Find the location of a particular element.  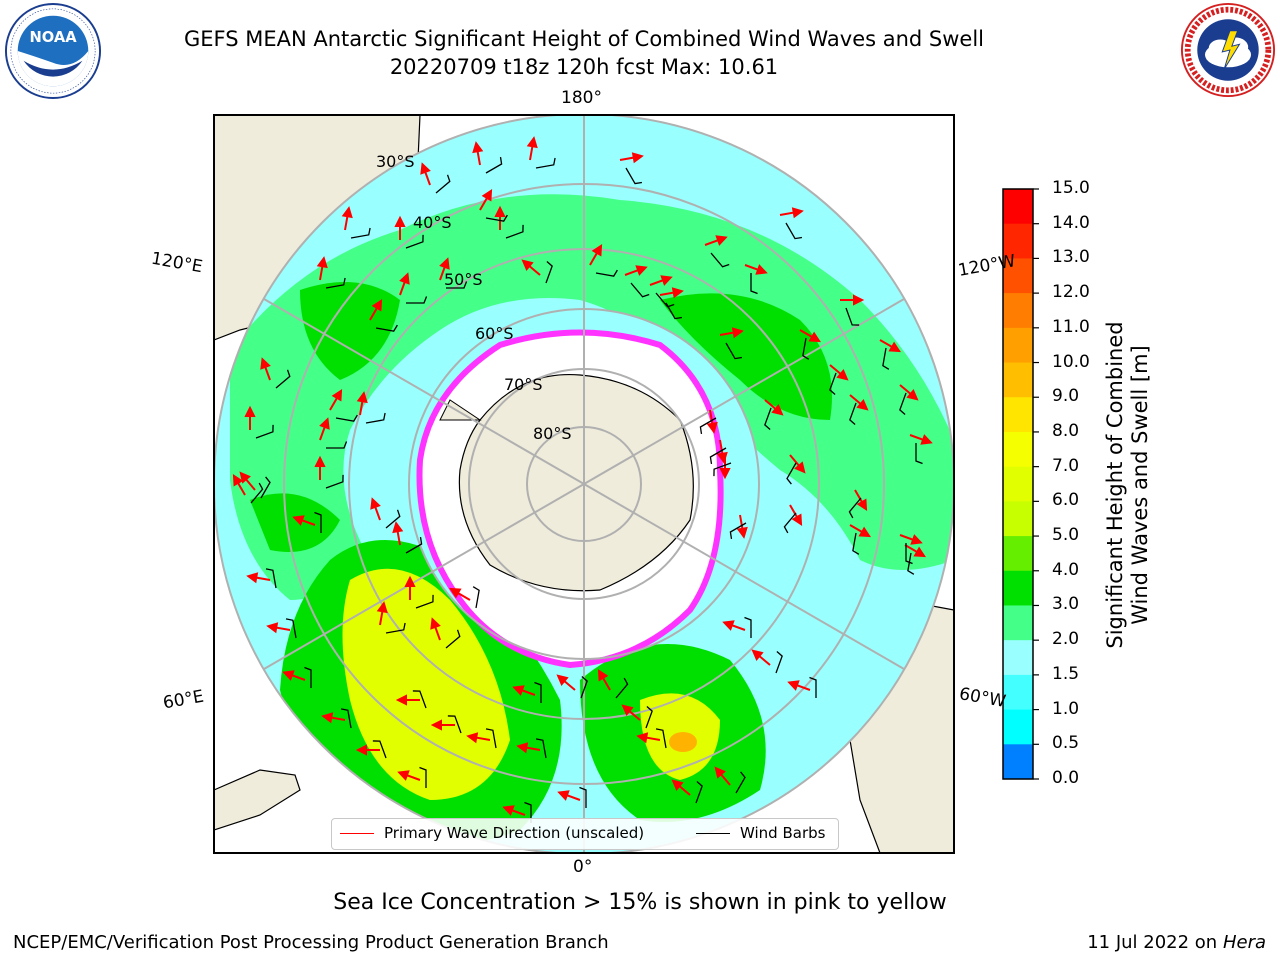

colorbar-tick-label: 4.0 is located at coordinates (1066, 569).